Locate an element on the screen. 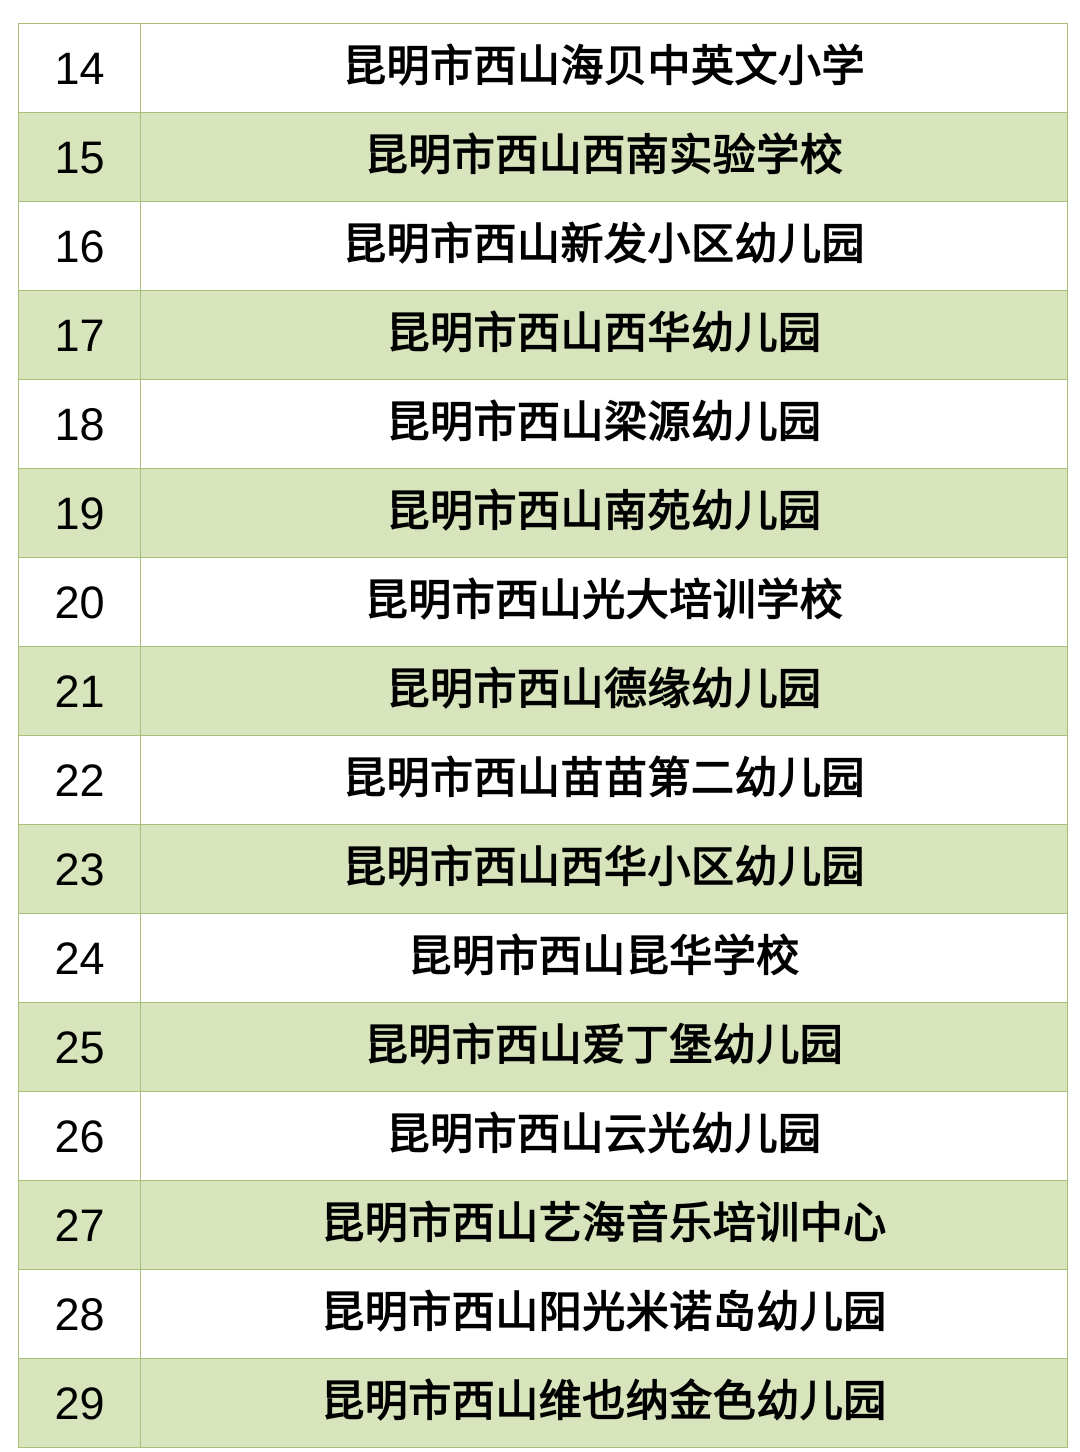 This screenshot has width=1080, height=1452. table-row: 23 昆明市西山西华小区幼儿园 is located at coordinates (543, 869).